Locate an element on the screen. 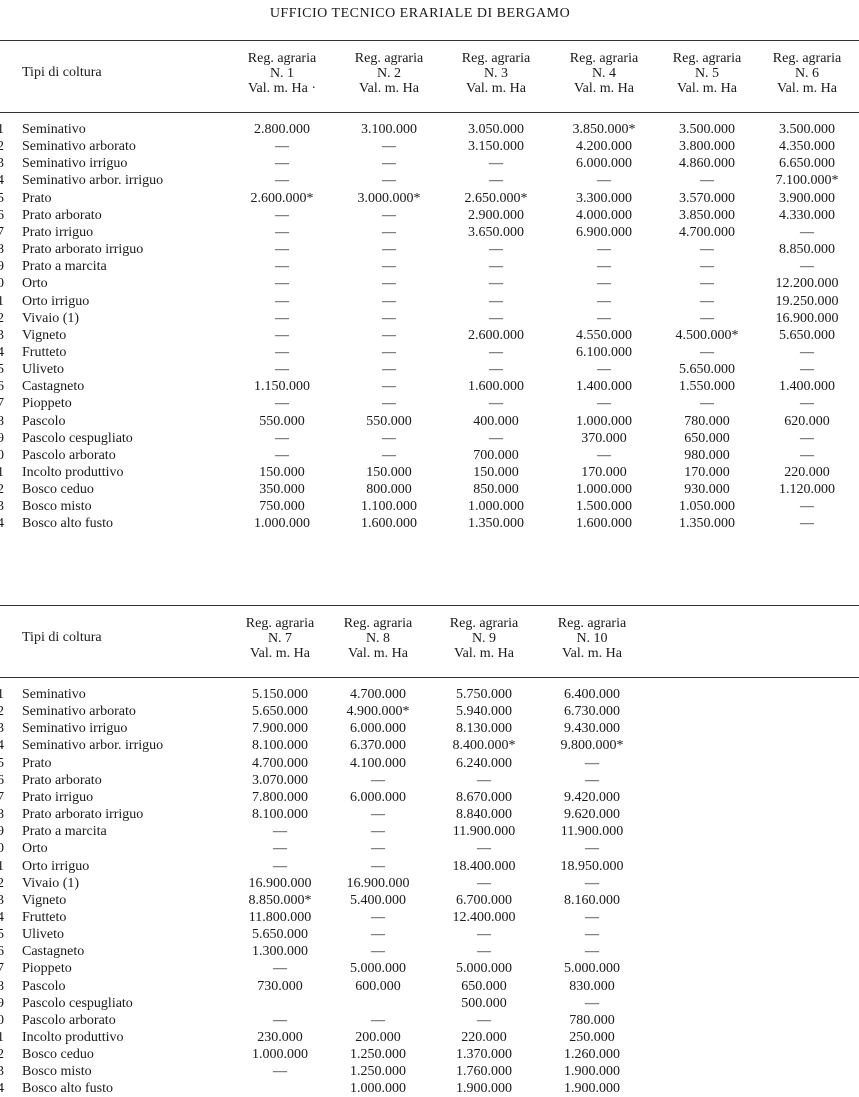 Image resolution: width=859 pixels, height=1097 pixels. row-label: Pascolo cespugliato is located at coordinates (77, 1003).